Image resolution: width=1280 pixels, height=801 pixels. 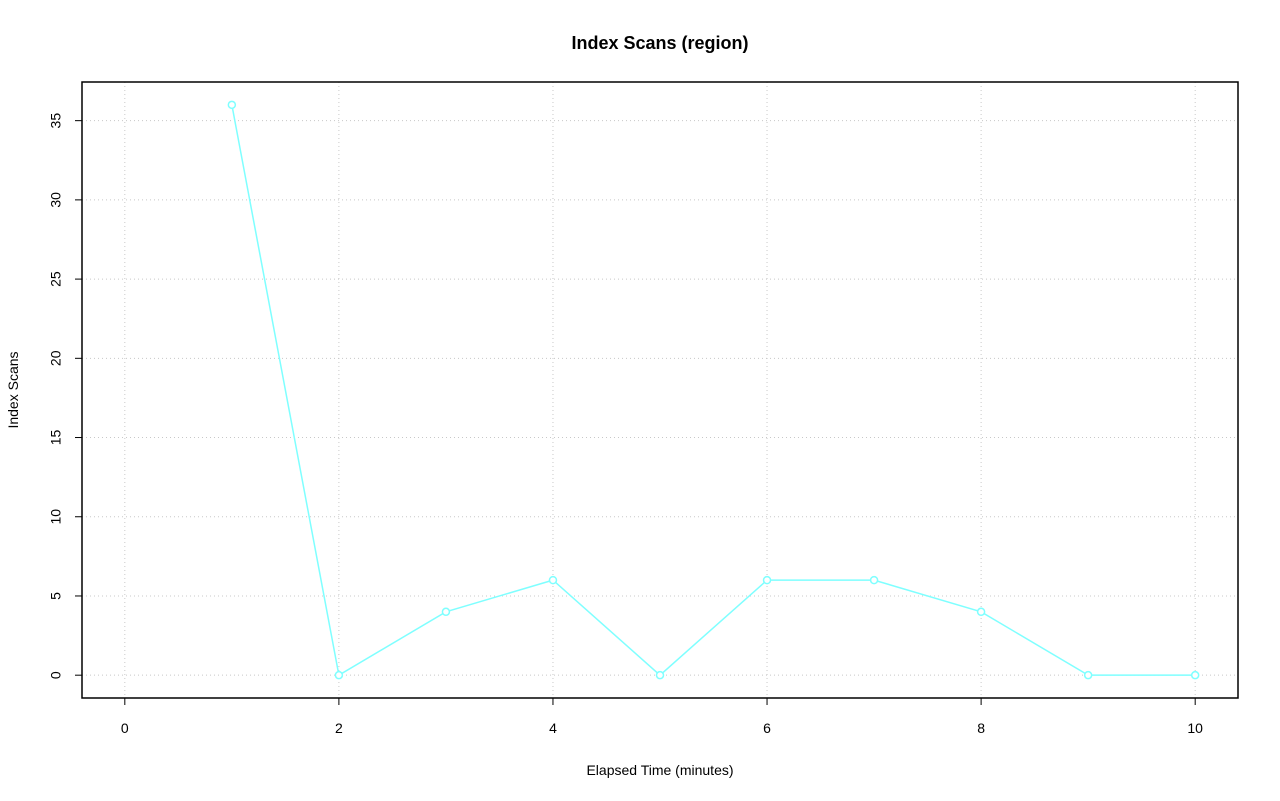 I want to click on y-tick-label: 30, so click(x=56, y=200).